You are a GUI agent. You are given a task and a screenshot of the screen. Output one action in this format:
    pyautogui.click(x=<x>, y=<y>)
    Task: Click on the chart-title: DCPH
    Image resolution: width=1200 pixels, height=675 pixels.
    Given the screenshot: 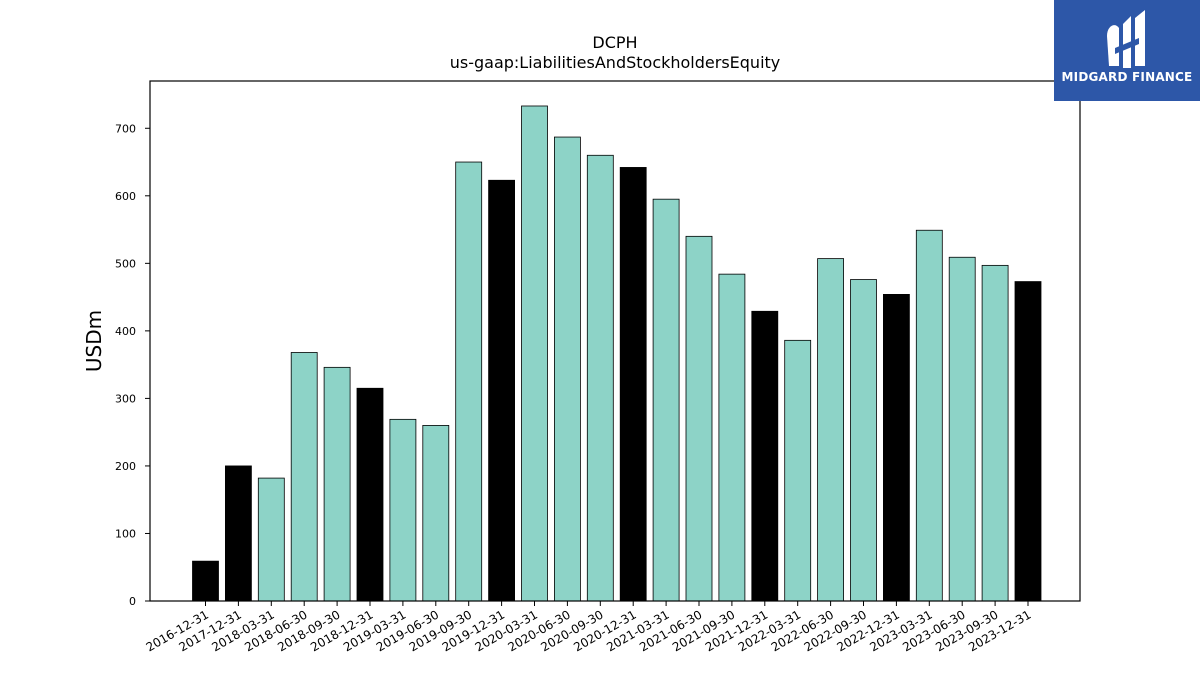 What is the action you would take?
    pyautogui.click(x=615, y=42)
    